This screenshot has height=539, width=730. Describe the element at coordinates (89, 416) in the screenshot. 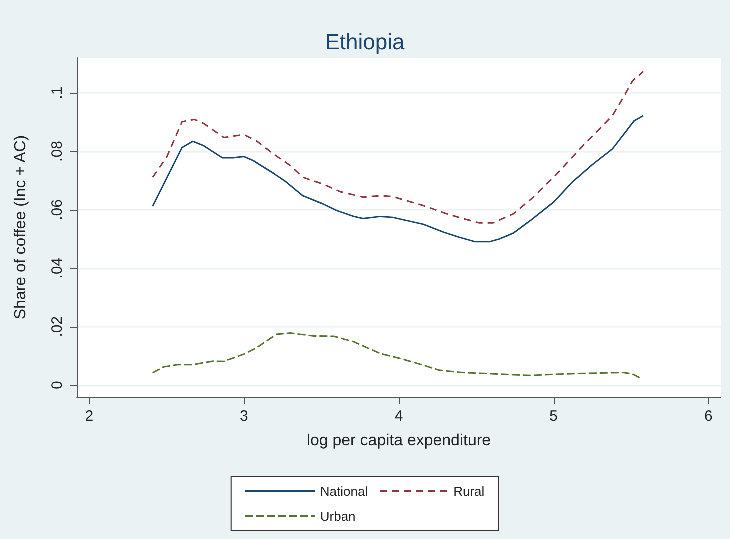

I see `x-tick-label: 2` at that location.